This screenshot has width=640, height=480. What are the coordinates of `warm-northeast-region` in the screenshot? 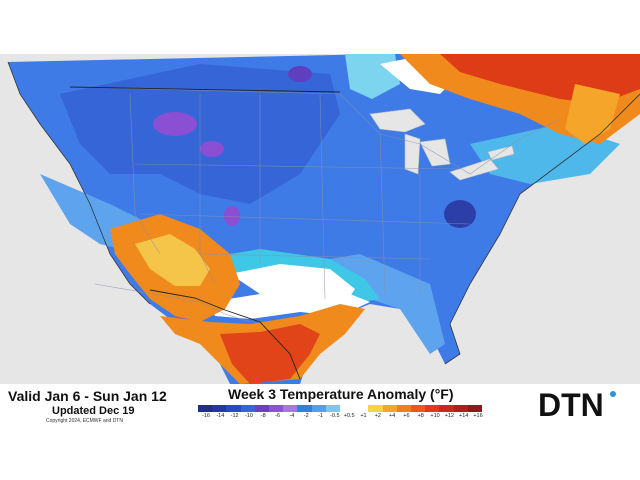 It's located at (592, 114).